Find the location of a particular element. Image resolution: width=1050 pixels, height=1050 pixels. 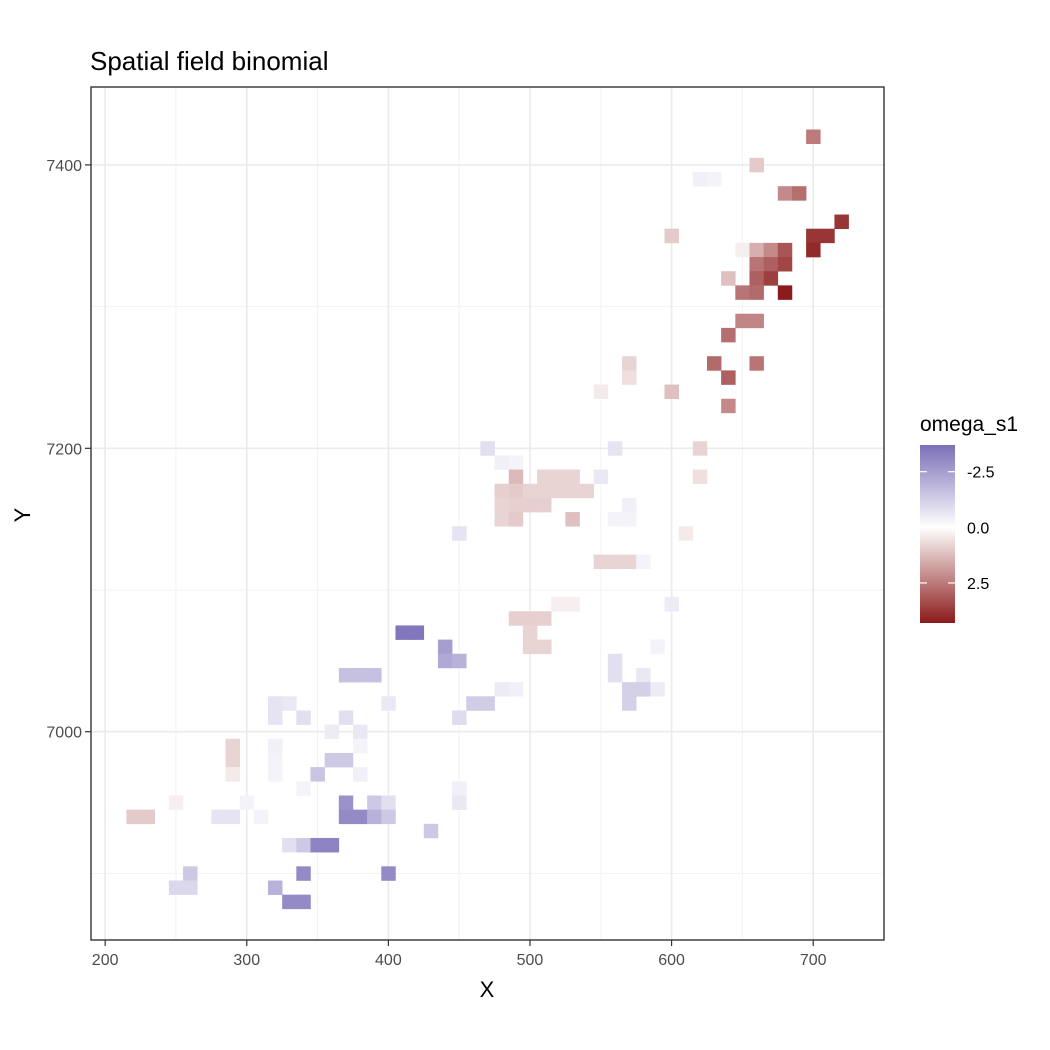

legend-tick-label: -2.5 is located at coordinates (981, 473).